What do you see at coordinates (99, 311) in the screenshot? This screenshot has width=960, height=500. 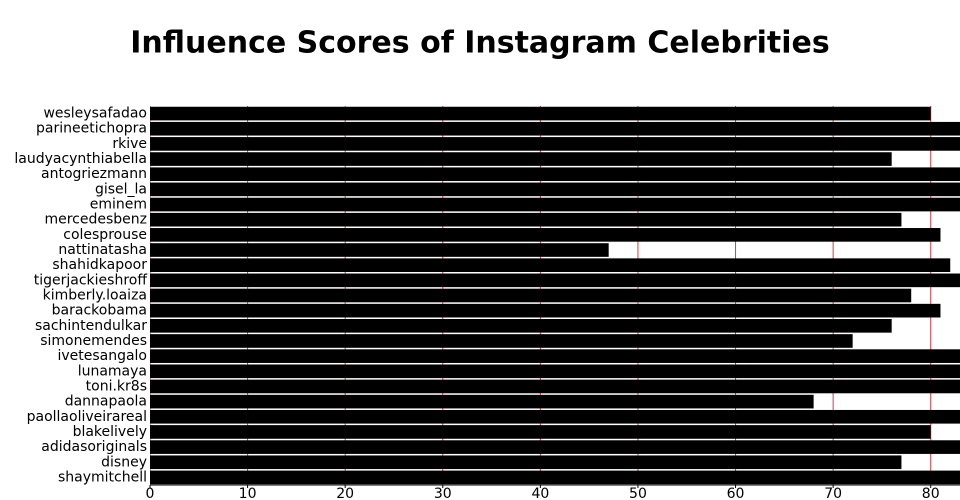 I see `y-tick-label: barackobama` at bounding box center [99, 311].